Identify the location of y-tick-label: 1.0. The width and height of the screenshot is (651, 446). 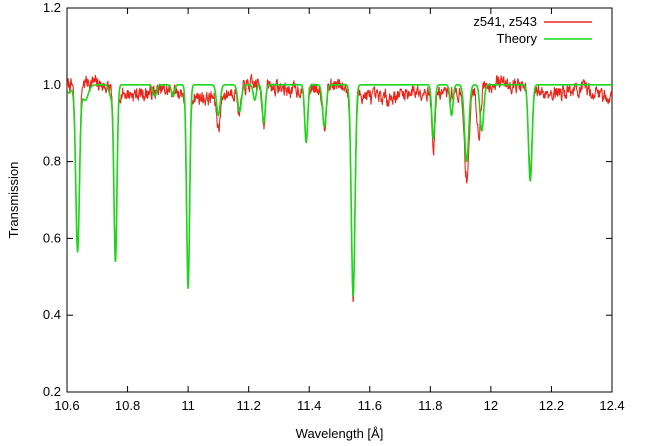
(52, 84).